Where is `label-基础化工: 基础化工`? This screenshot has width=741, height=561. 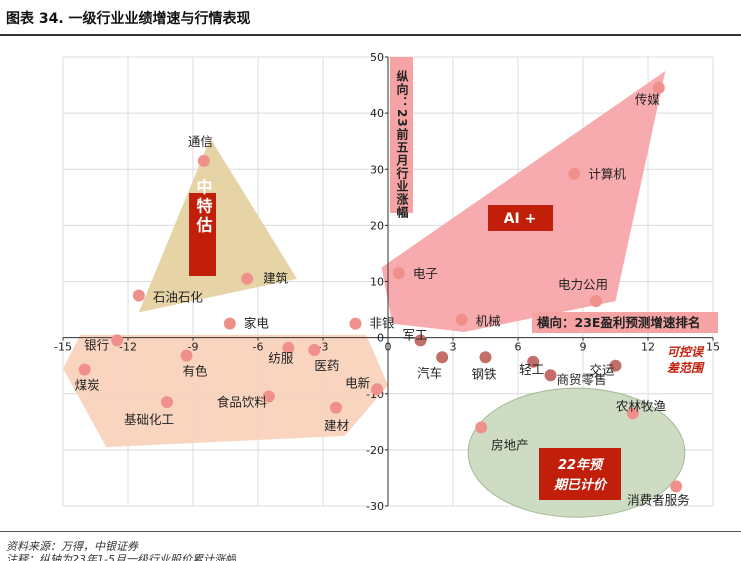 label-基础化工: 基础化工 is located at coordinates (149, 419).